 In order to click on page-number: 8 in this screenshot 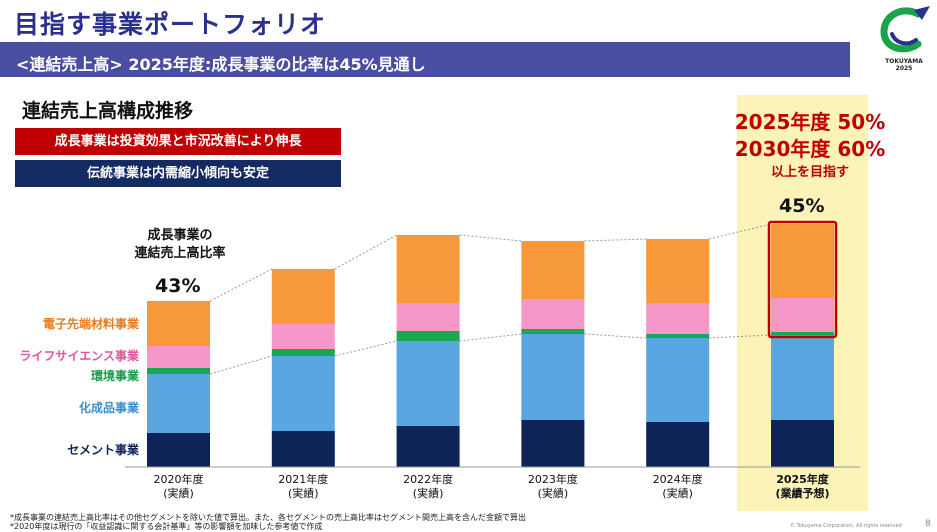, I will do `click(928, 524)`.